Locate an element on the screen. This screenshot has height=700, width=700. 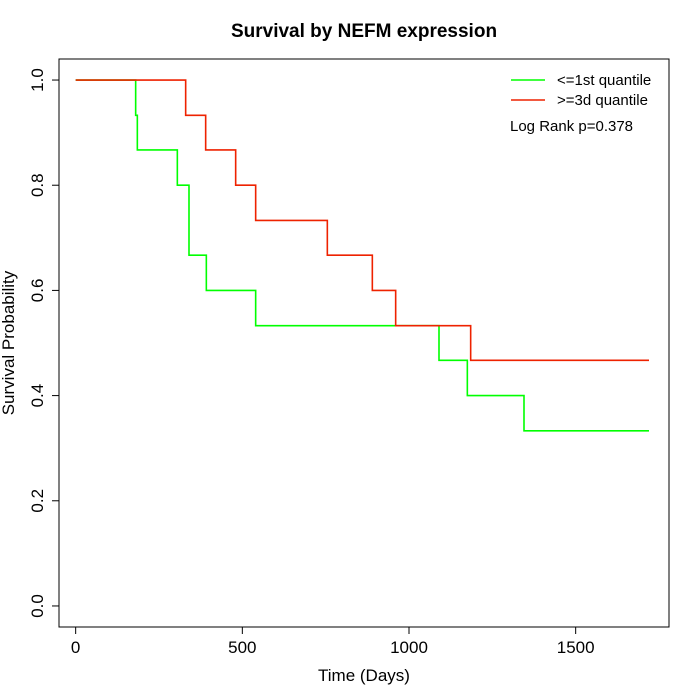
y-tick-label: 0.6 is located at coordinates (37, 291).